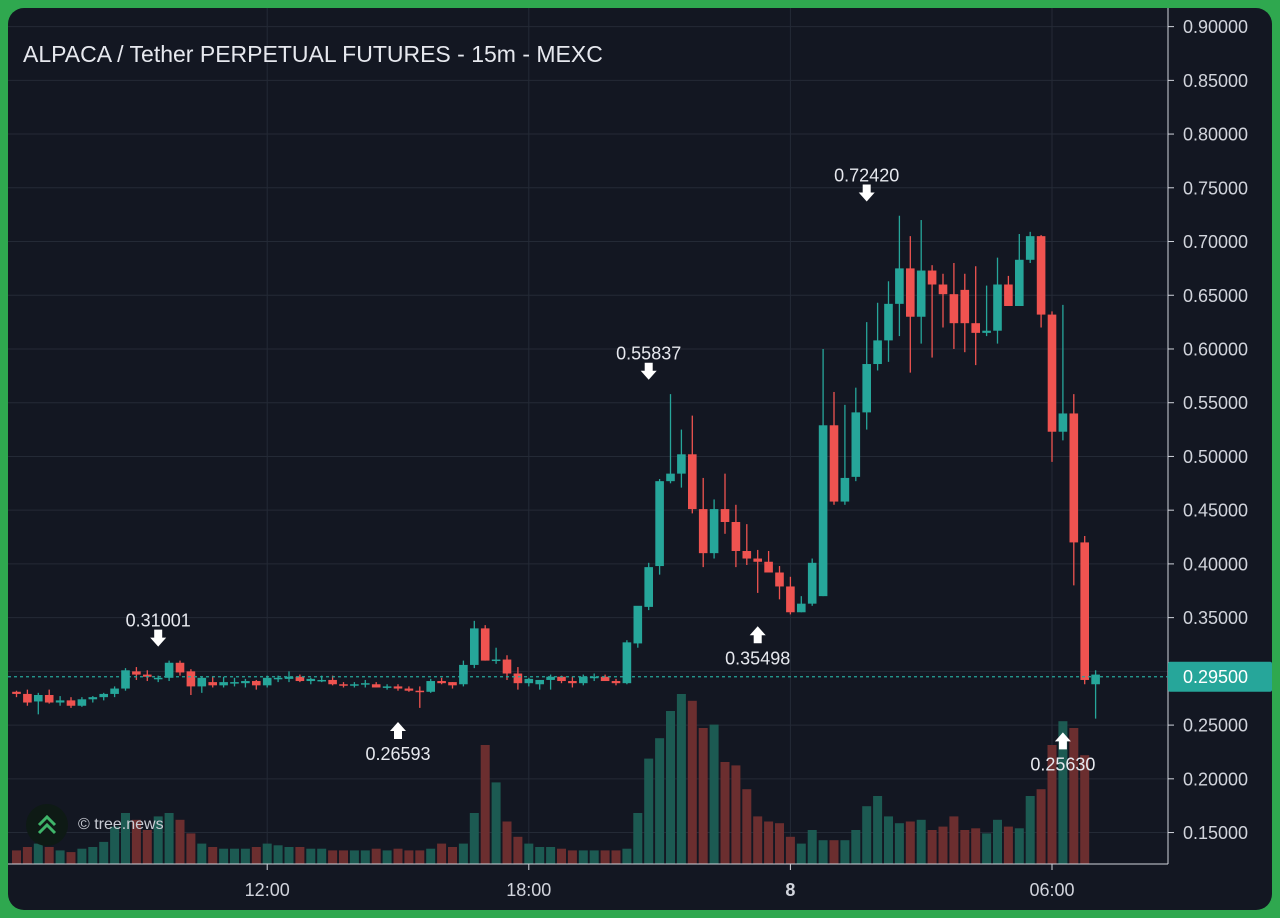 The image size is (1280, 918). Describe the element at coordinates (866, 193) in the screenshot. I see `arrow-down-icon` at that location.